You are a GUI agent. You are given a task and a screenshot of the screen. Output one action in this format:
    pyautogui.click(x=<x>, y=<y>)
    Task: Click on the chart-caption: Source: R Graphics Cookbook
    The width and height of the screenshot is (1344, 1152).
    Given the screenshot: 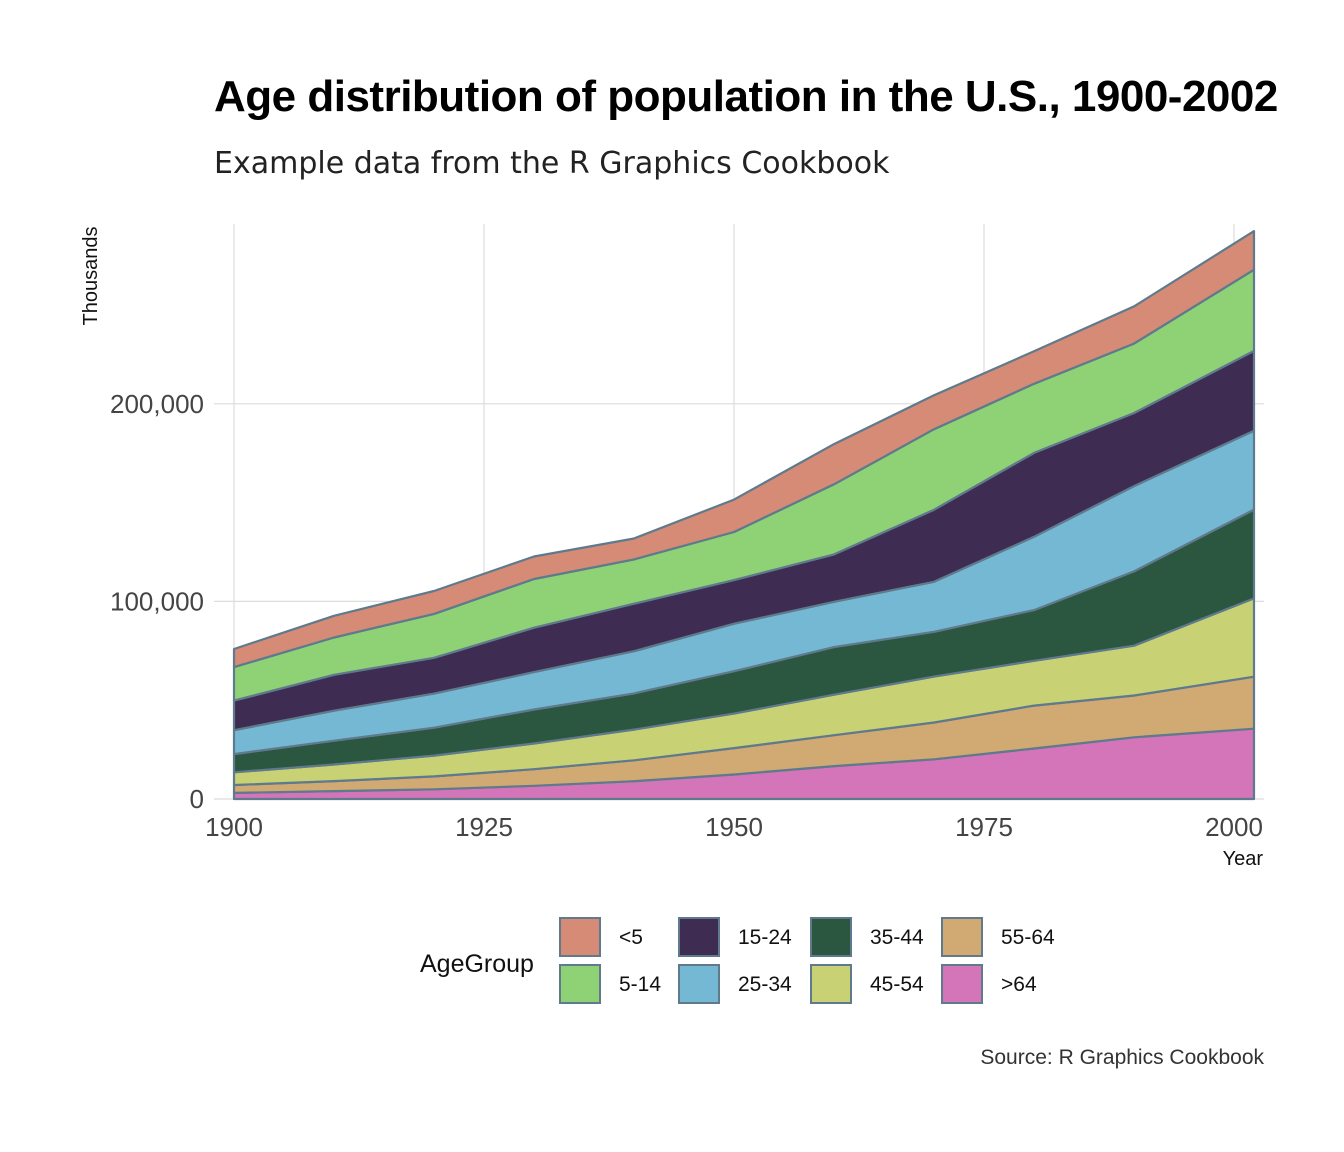 What is the action you would take?
    pyautogui.click(x=1122, y=1057)
    